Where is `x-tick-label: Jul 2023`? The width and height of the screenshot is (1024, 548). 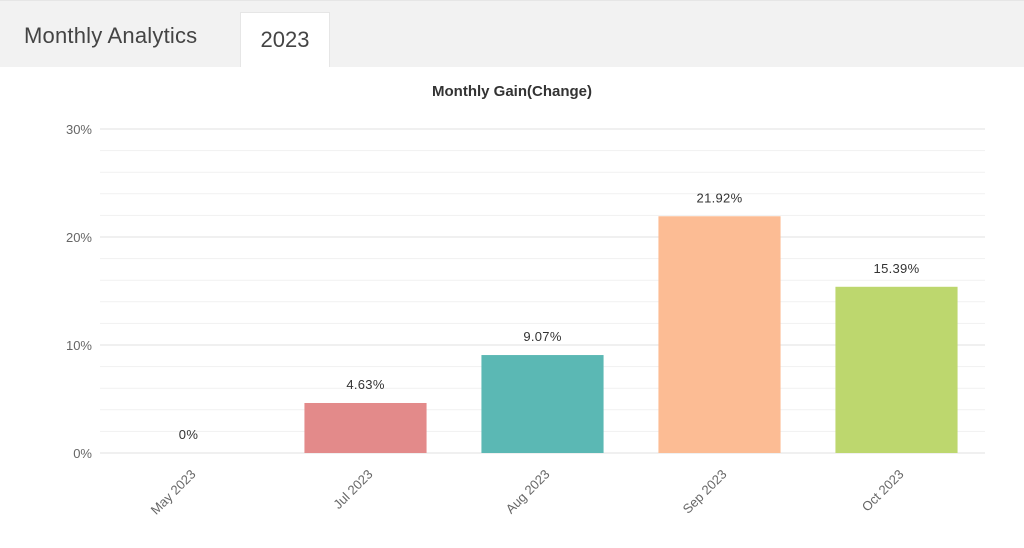 x-tick-label: Jul 2023 is located at coordinates (352, 489).